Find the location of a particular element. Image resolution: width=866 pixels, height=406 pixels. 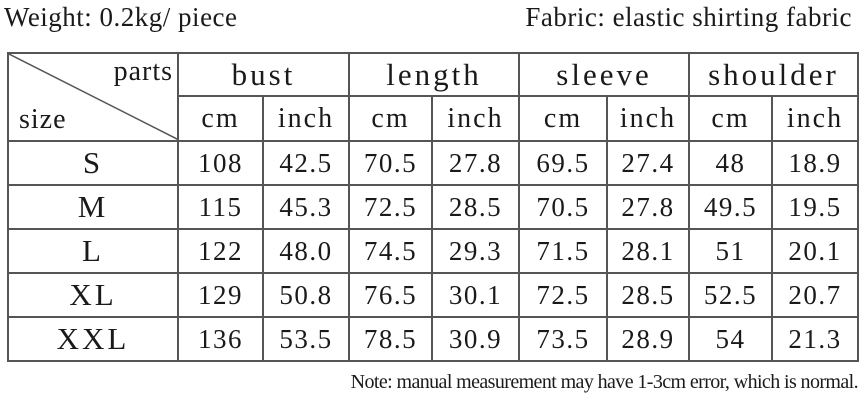

measurement-cell: 51 is located at coordinates (730, 251).